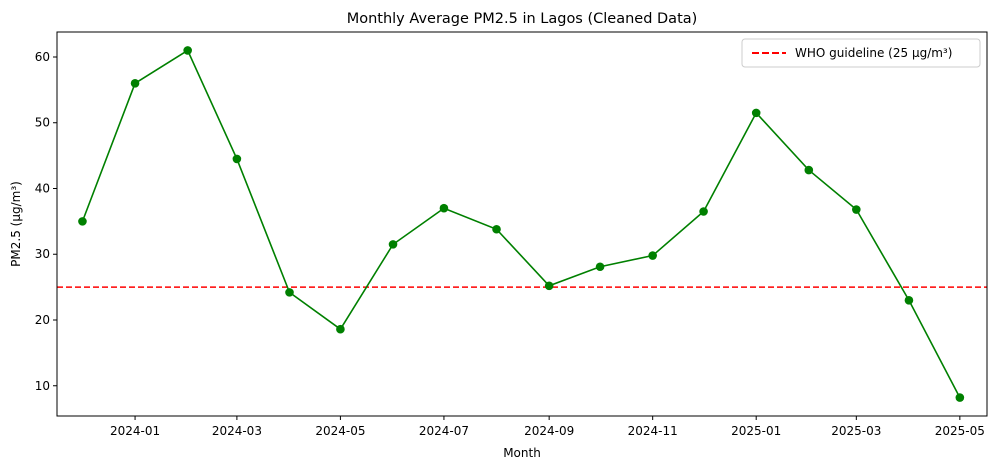 The height and width of the screenshot is (470, 996). Describe the element at coordinates (856, 431) in the screenshot. I see `x-tick-label: 2025-03` at that location.